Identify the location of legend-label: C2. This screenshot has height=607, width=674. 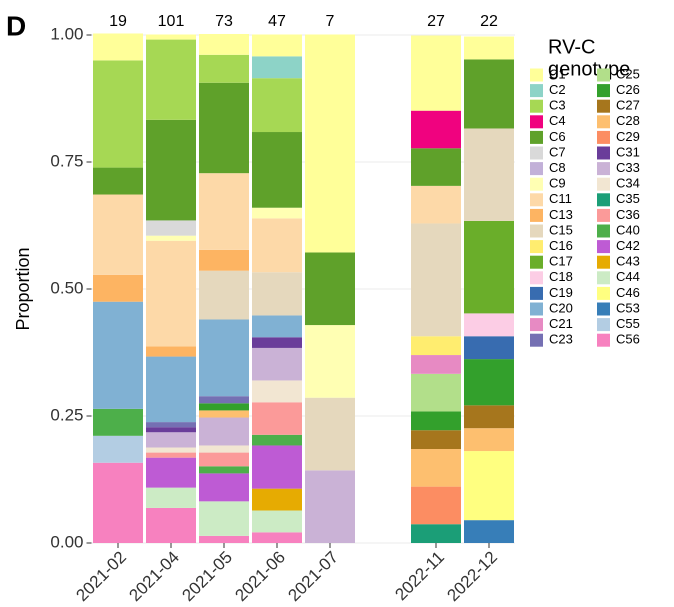
(557, 89).